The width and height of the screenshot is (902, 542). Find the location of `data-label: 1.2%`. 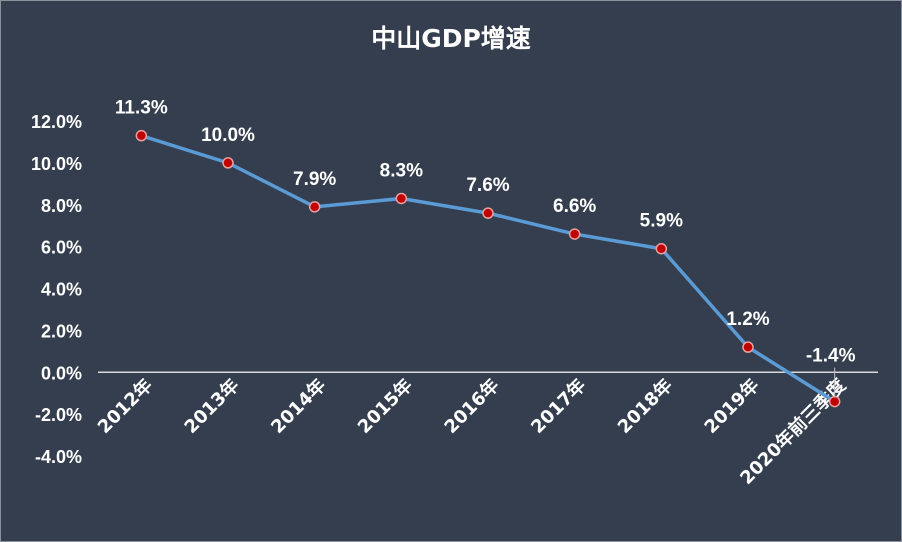

data-label: 1.2% is located at coordinates (747, 319).